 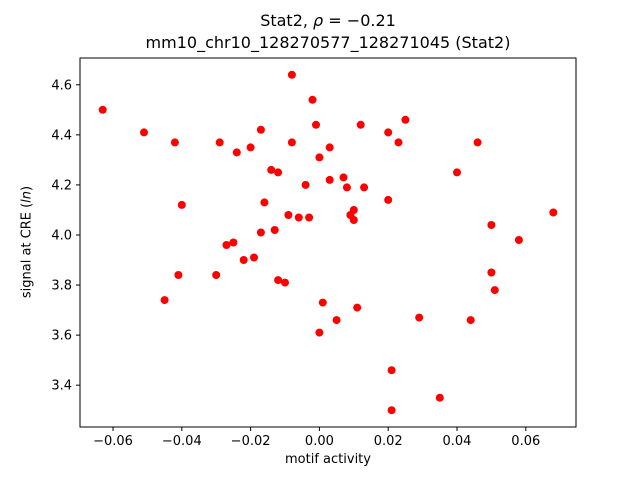 What do you see at coordinates (113, 441) in the screenshot?
I see `x-tick-label: −0.06` at bounding box center [113, 441].